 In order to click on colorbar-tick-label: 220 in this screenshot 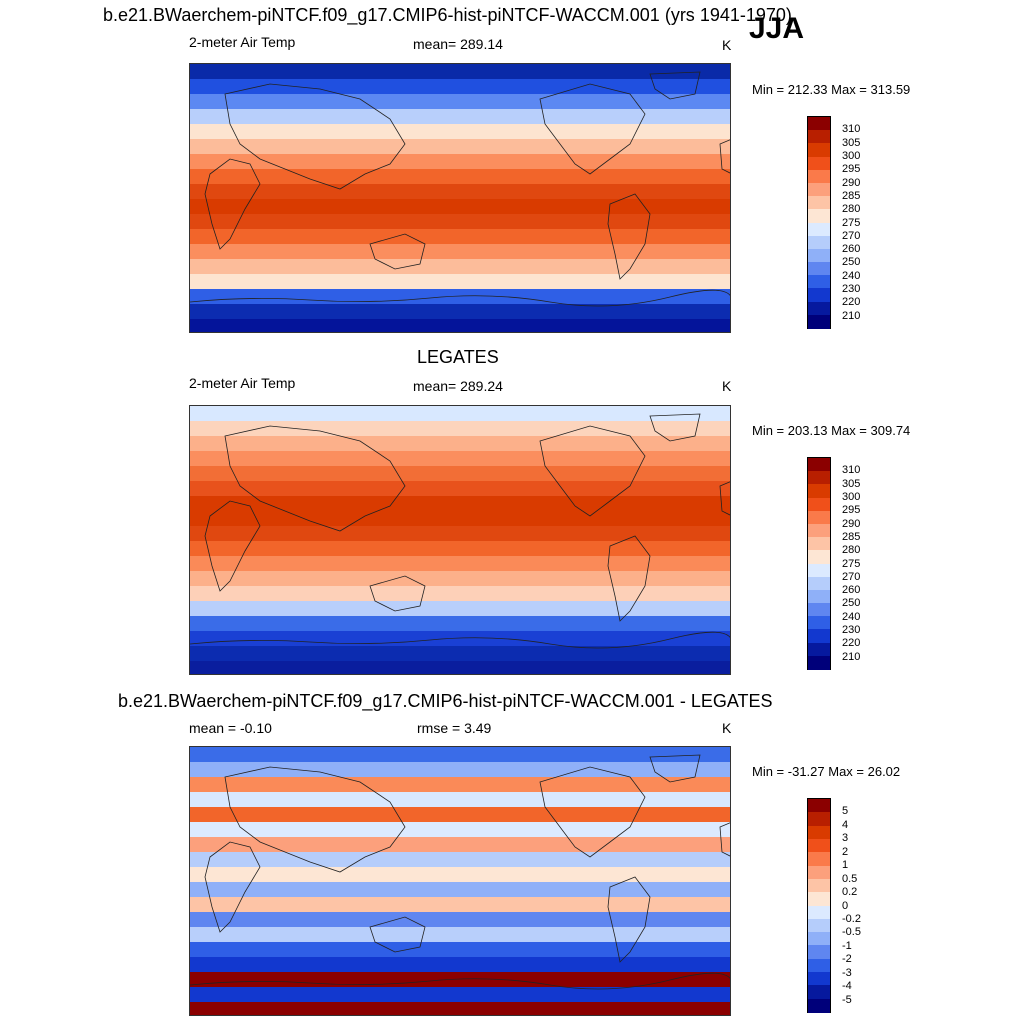, I will do `click(851, 643)`.